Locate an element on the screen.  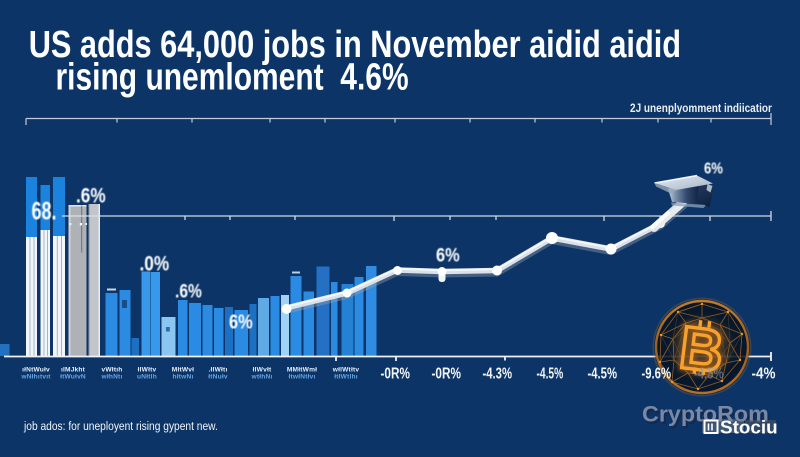
svg-text: MMłtWmł is located at coordinates (302, 370).